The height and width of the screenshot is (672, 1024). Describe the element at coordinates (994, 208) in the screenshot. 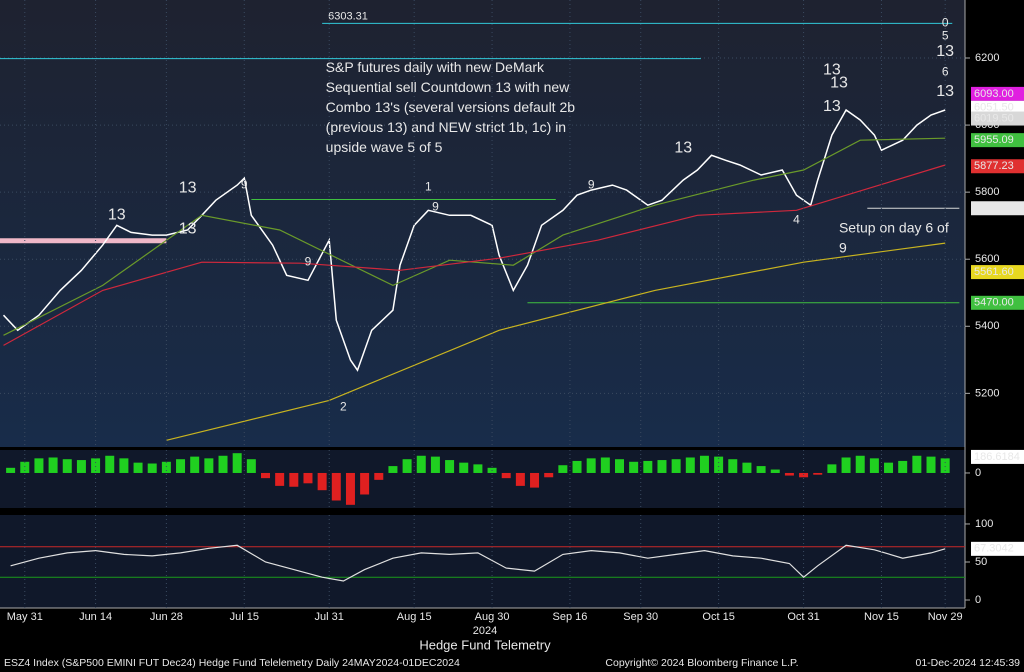

I see `price-label: 5752.00` at that location.